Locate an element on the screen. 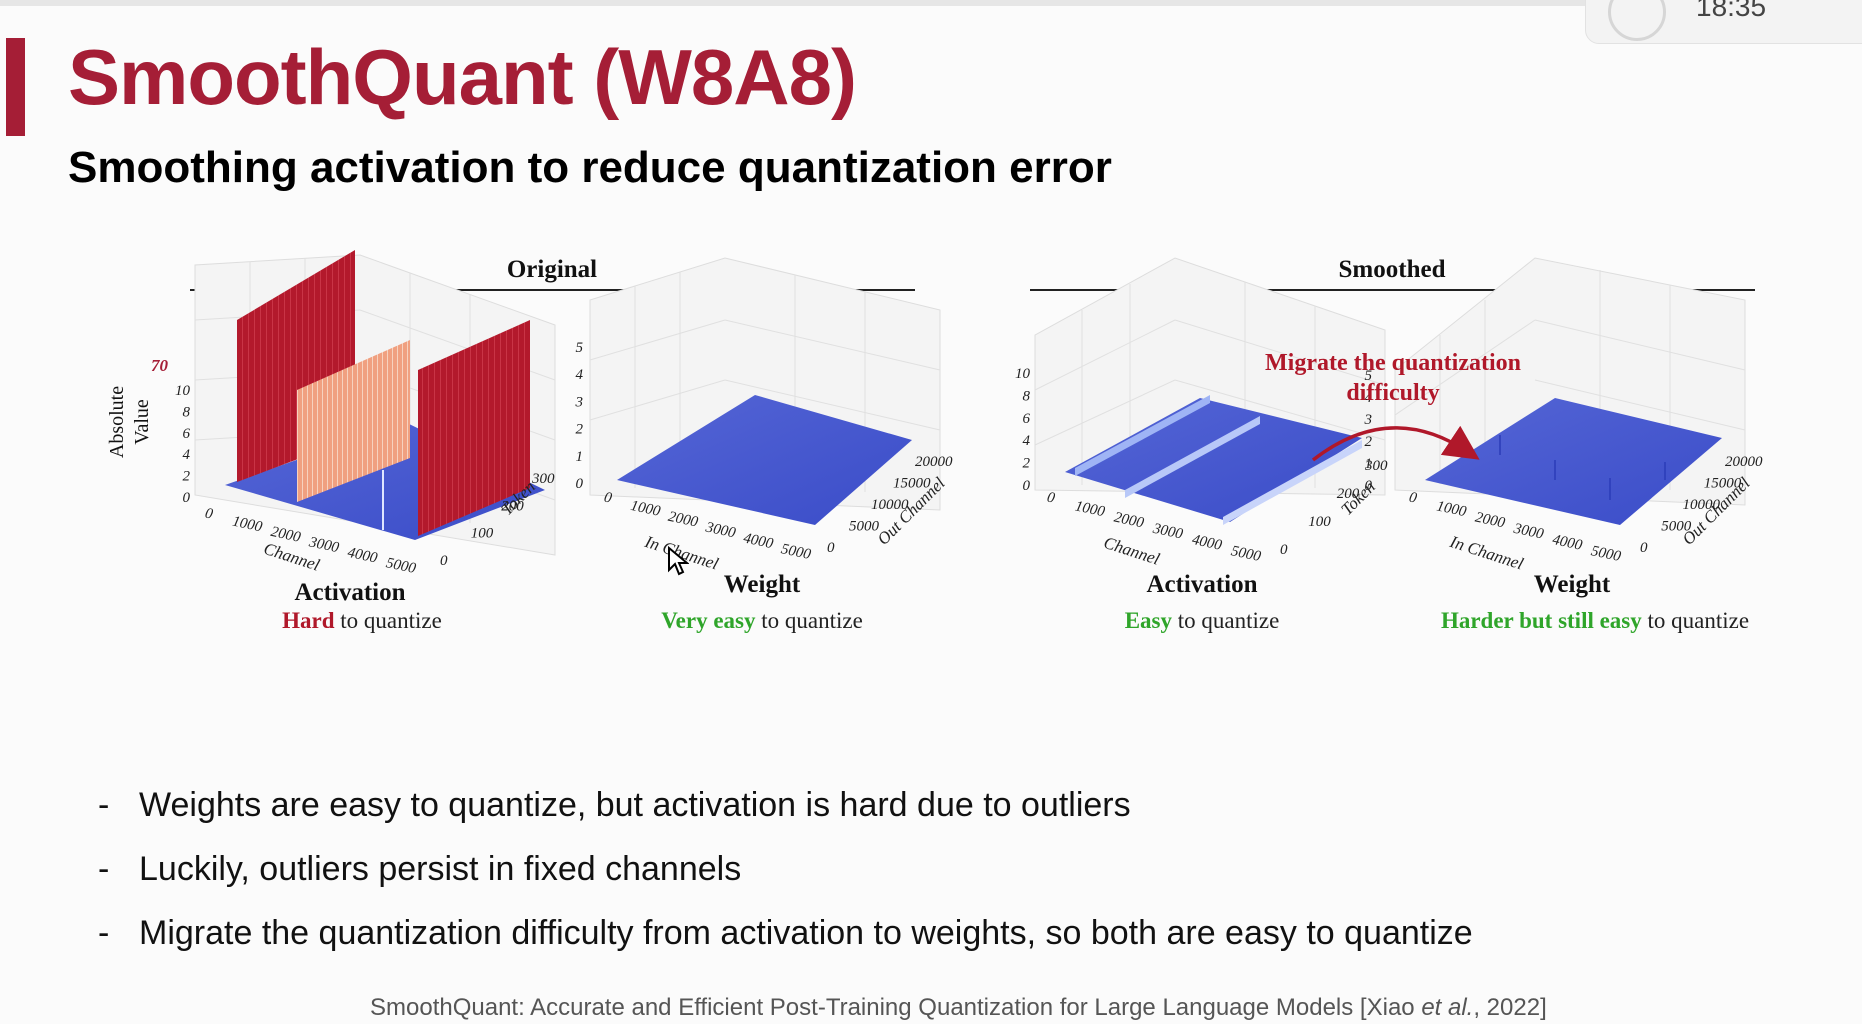 The width and height of the screenshot is (1862, 1024). original-label: Original is located at coordinates (552, 269).